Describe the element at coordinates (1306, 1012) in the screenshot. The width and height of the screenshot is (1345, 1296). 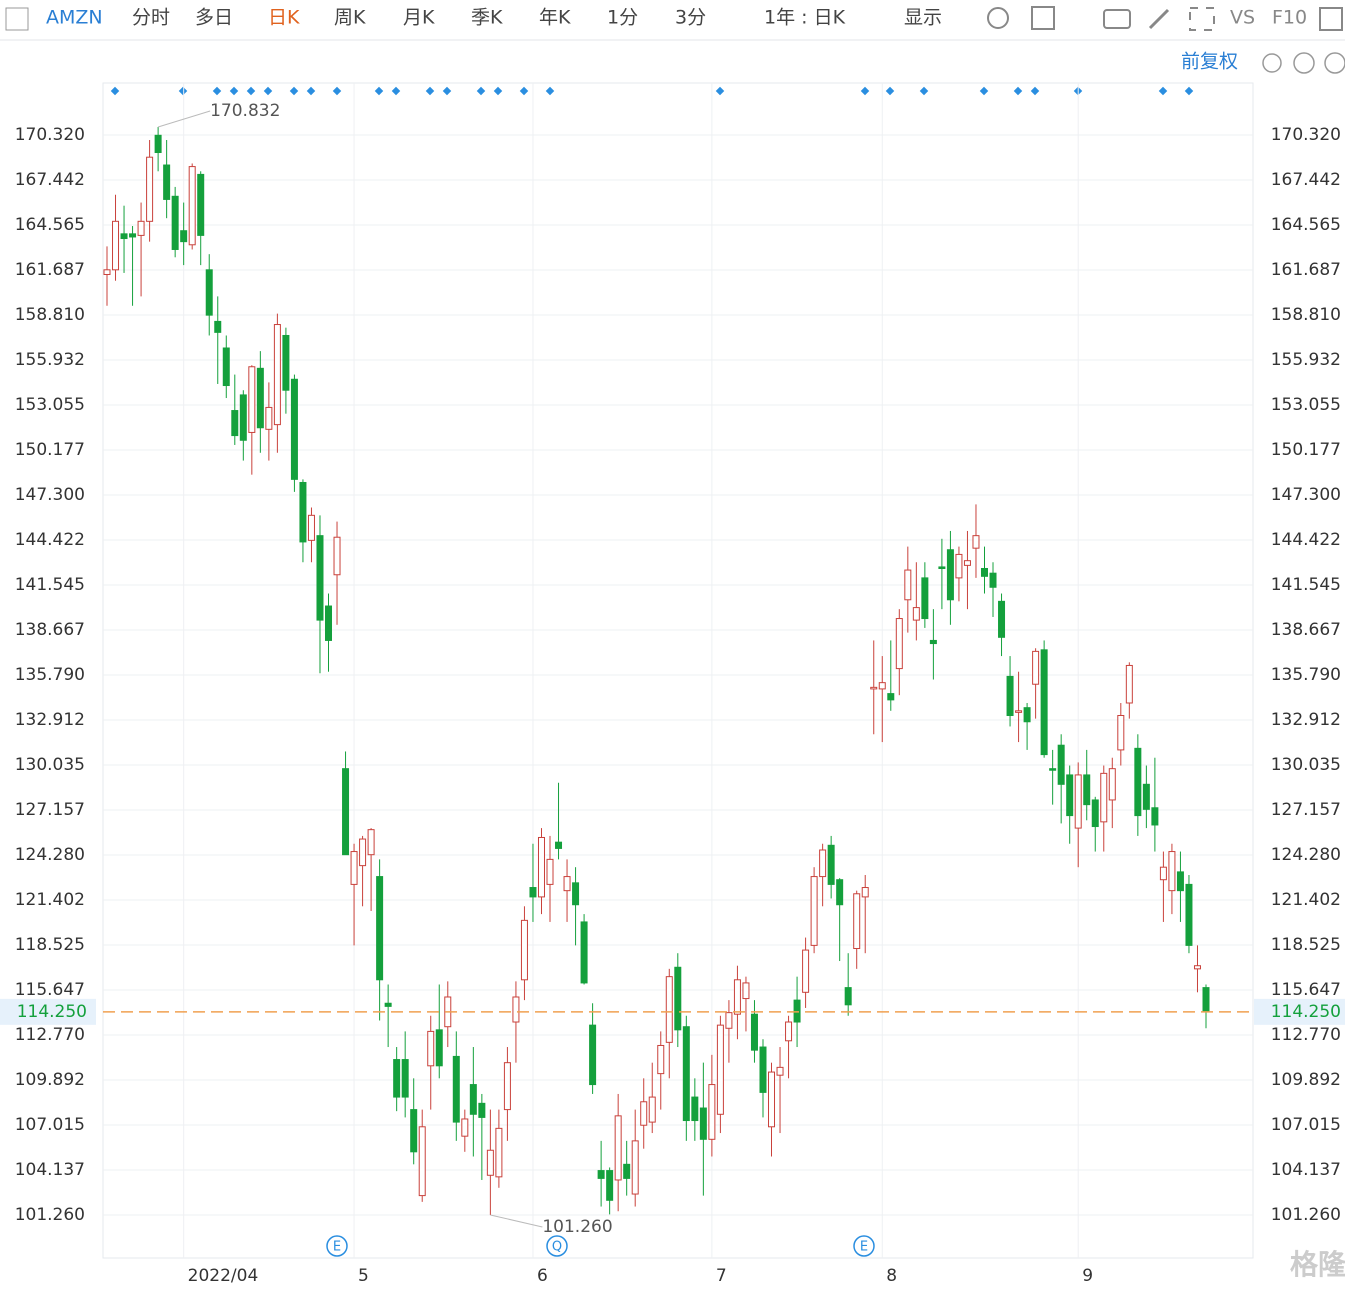
I see `last-price-label: 114.250` at that location.